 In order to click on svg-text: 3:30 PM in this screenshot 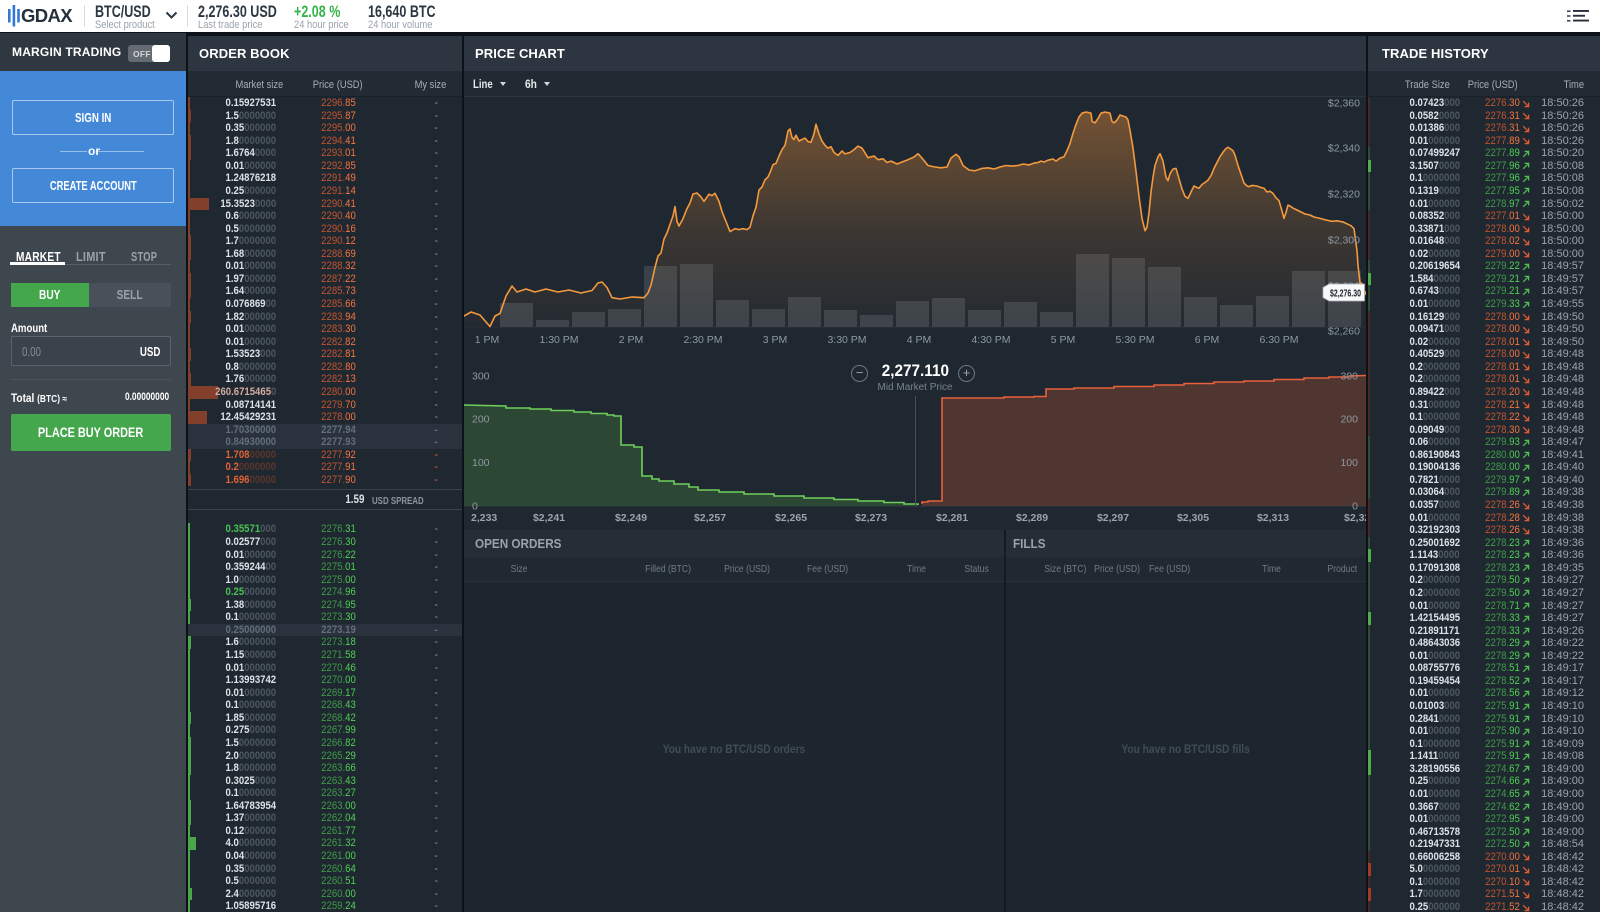, I will do `click(846, 340)`.